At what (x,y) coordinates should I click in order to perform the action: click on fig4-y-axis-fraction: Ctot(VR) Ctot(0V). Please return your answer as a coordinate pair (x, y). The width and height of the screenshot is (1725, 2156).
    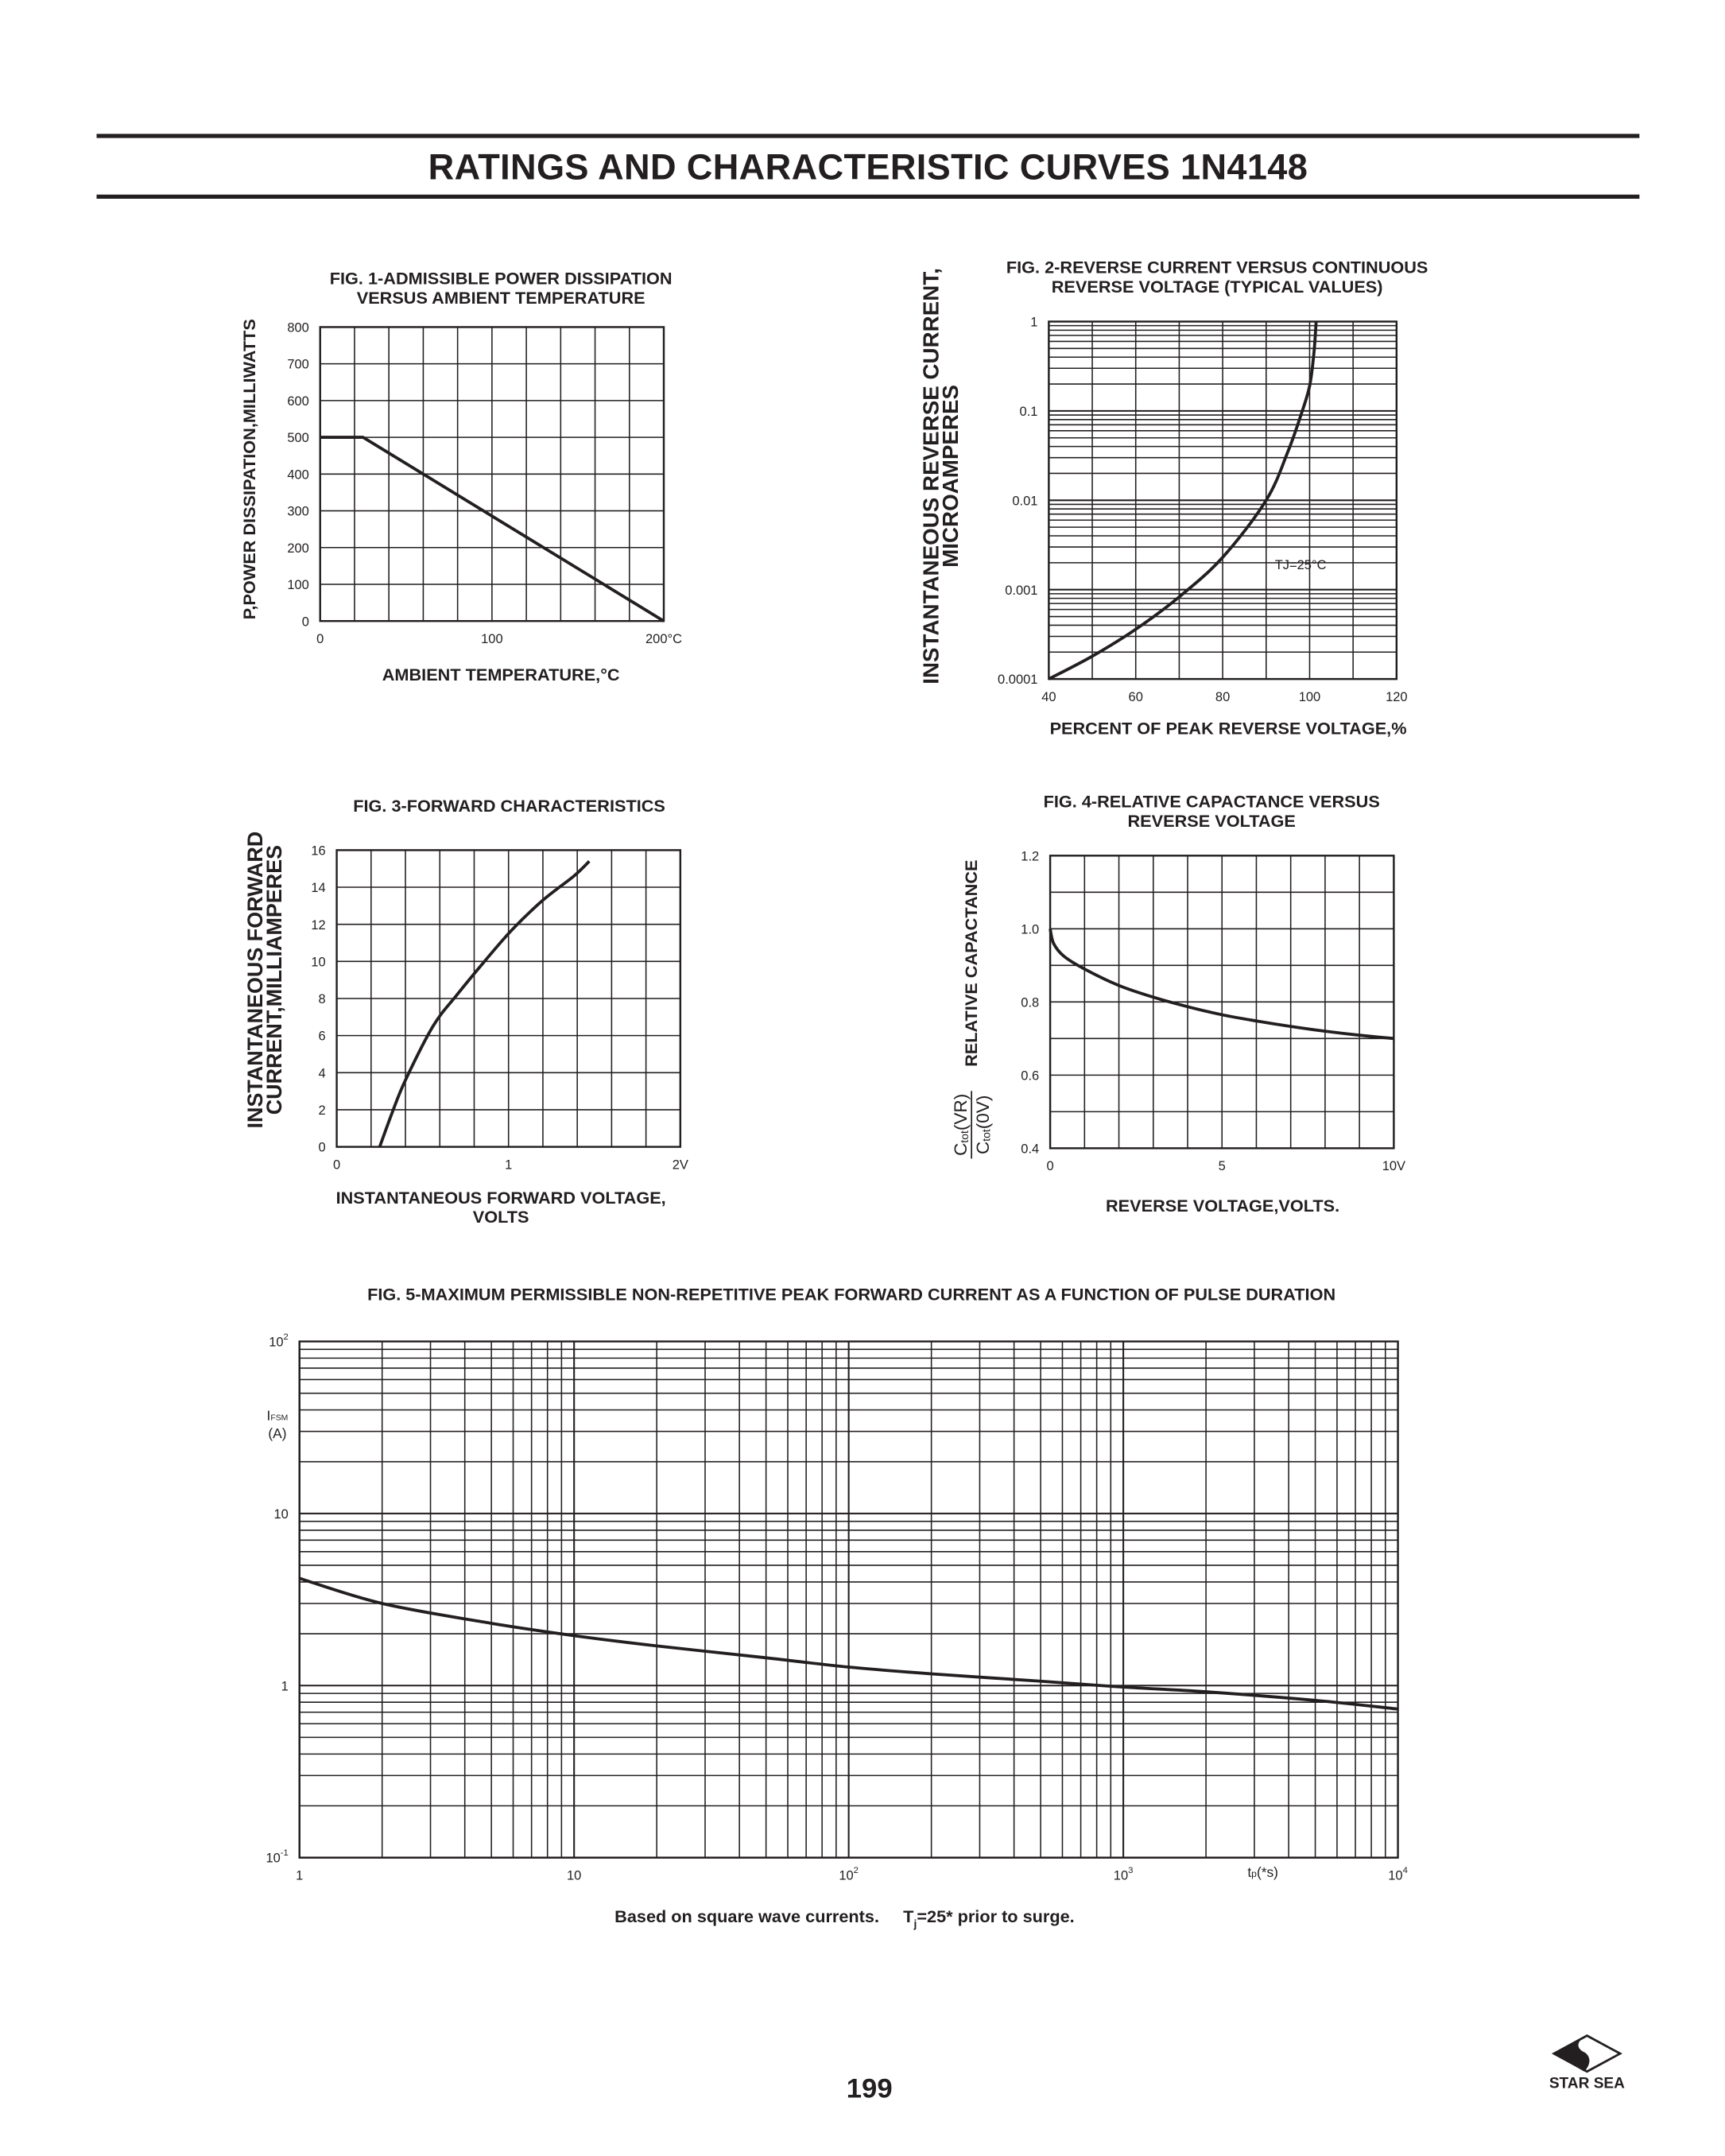
    Looking at the image, I should click on (972, 1125).